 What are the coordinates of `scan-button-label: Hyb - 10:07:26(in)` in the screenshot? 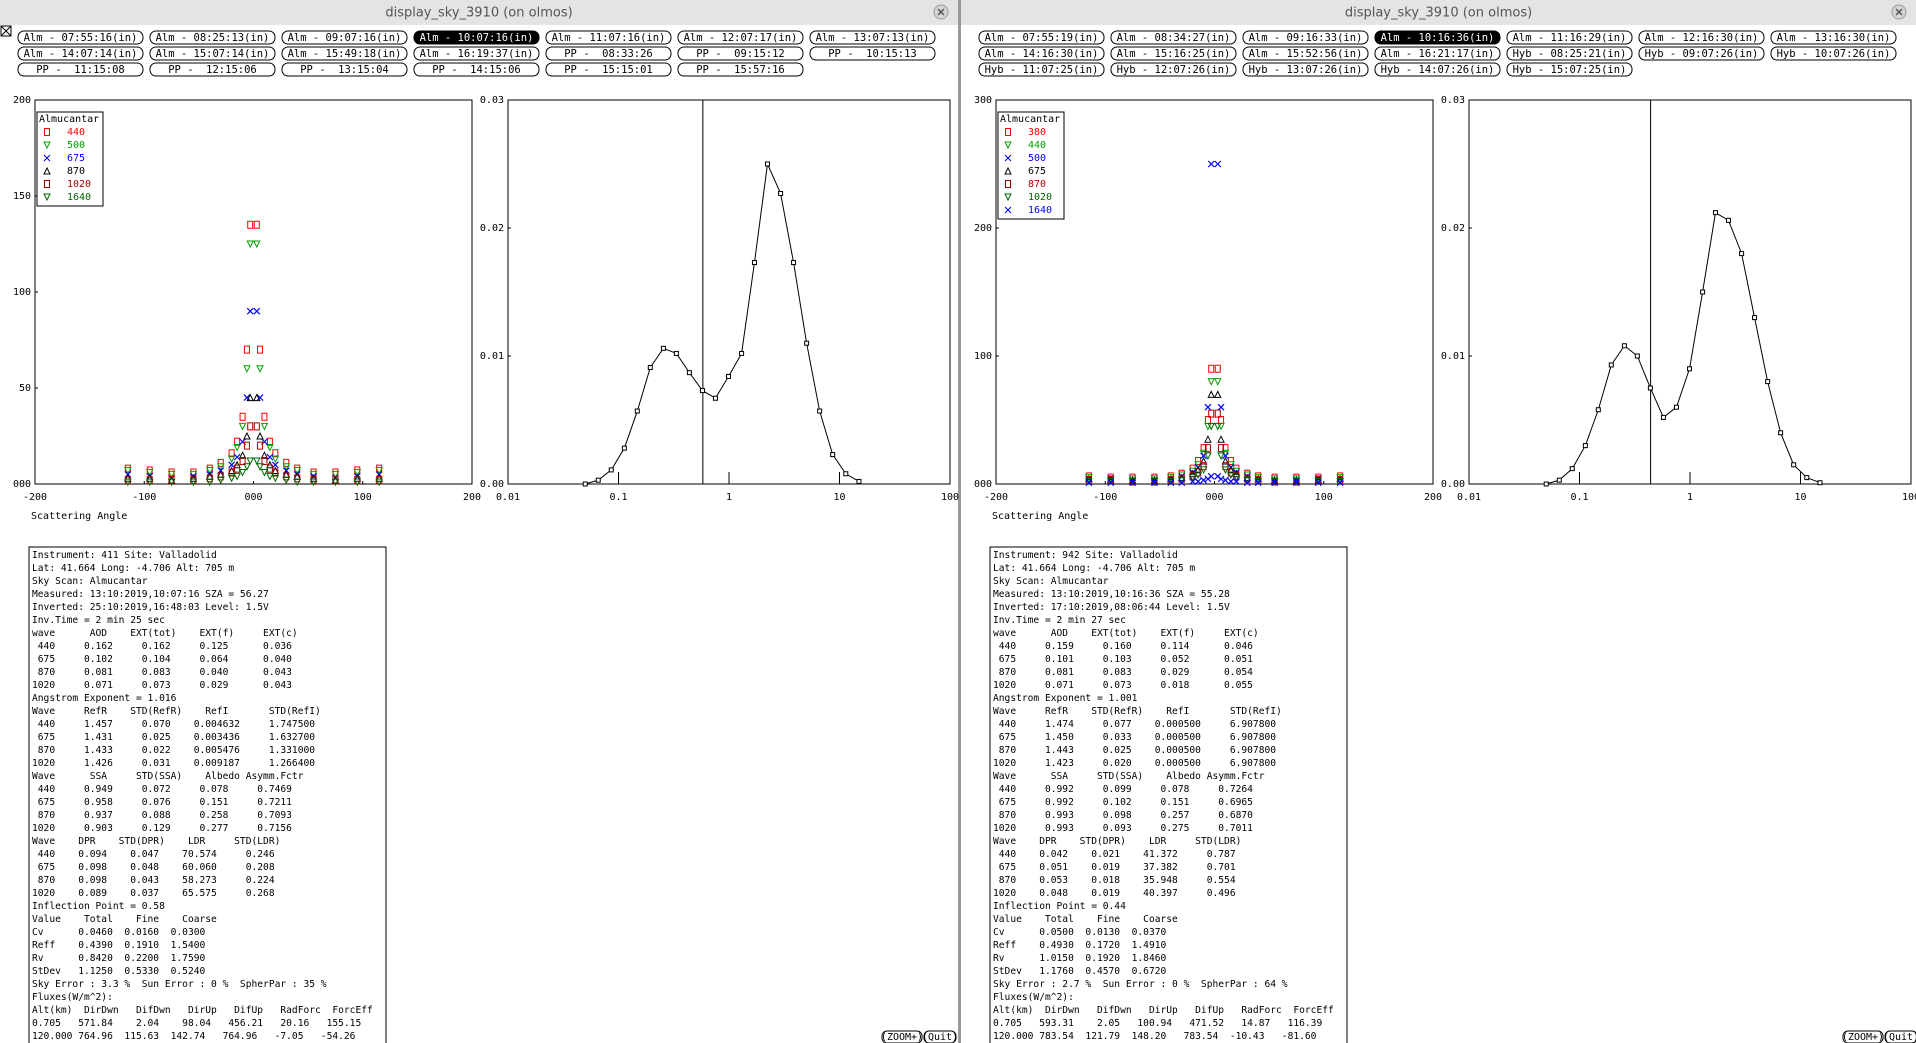 It's located at (1834, 54).